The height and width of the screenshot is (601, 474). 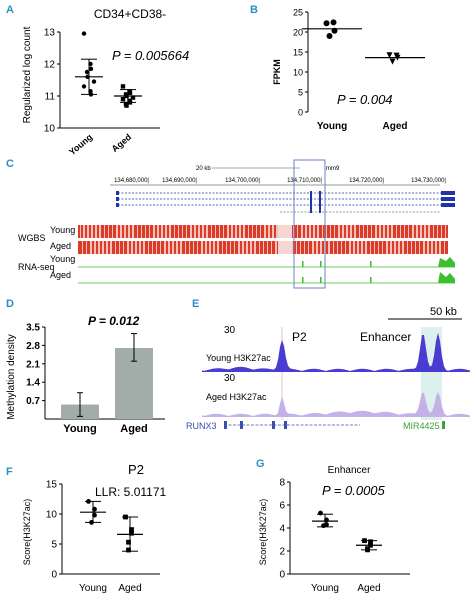 What do you see at coordinates (179, 181) in the screenshot?
I see `c-coord-label: 134,690,000|` at bounding box center [179, 181].